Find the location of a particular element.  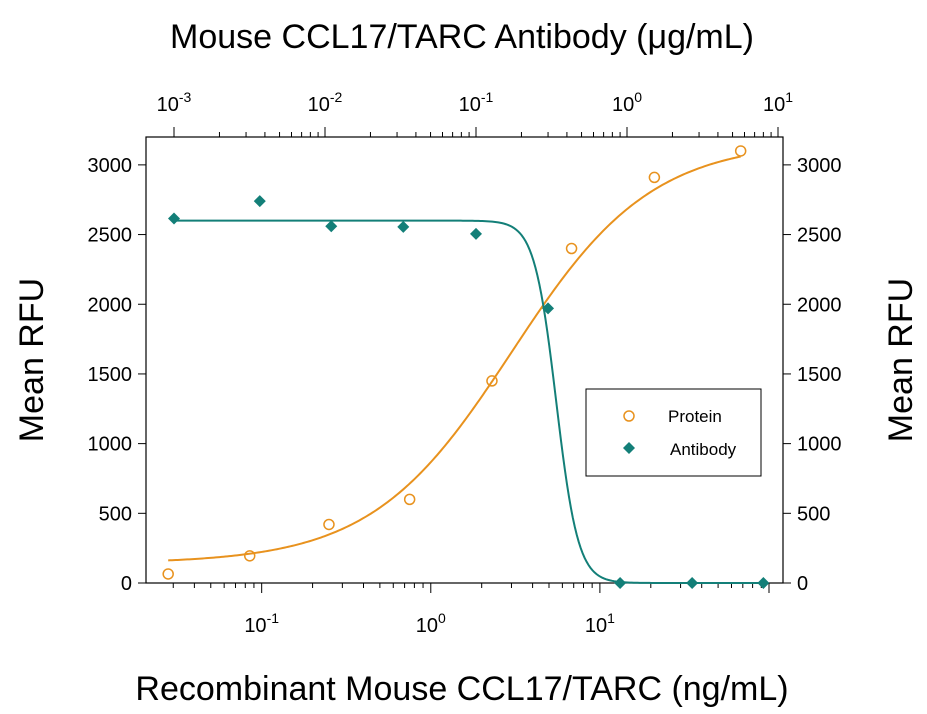

y-tick-label-left: 3000 is located at coordinates (110, 166).